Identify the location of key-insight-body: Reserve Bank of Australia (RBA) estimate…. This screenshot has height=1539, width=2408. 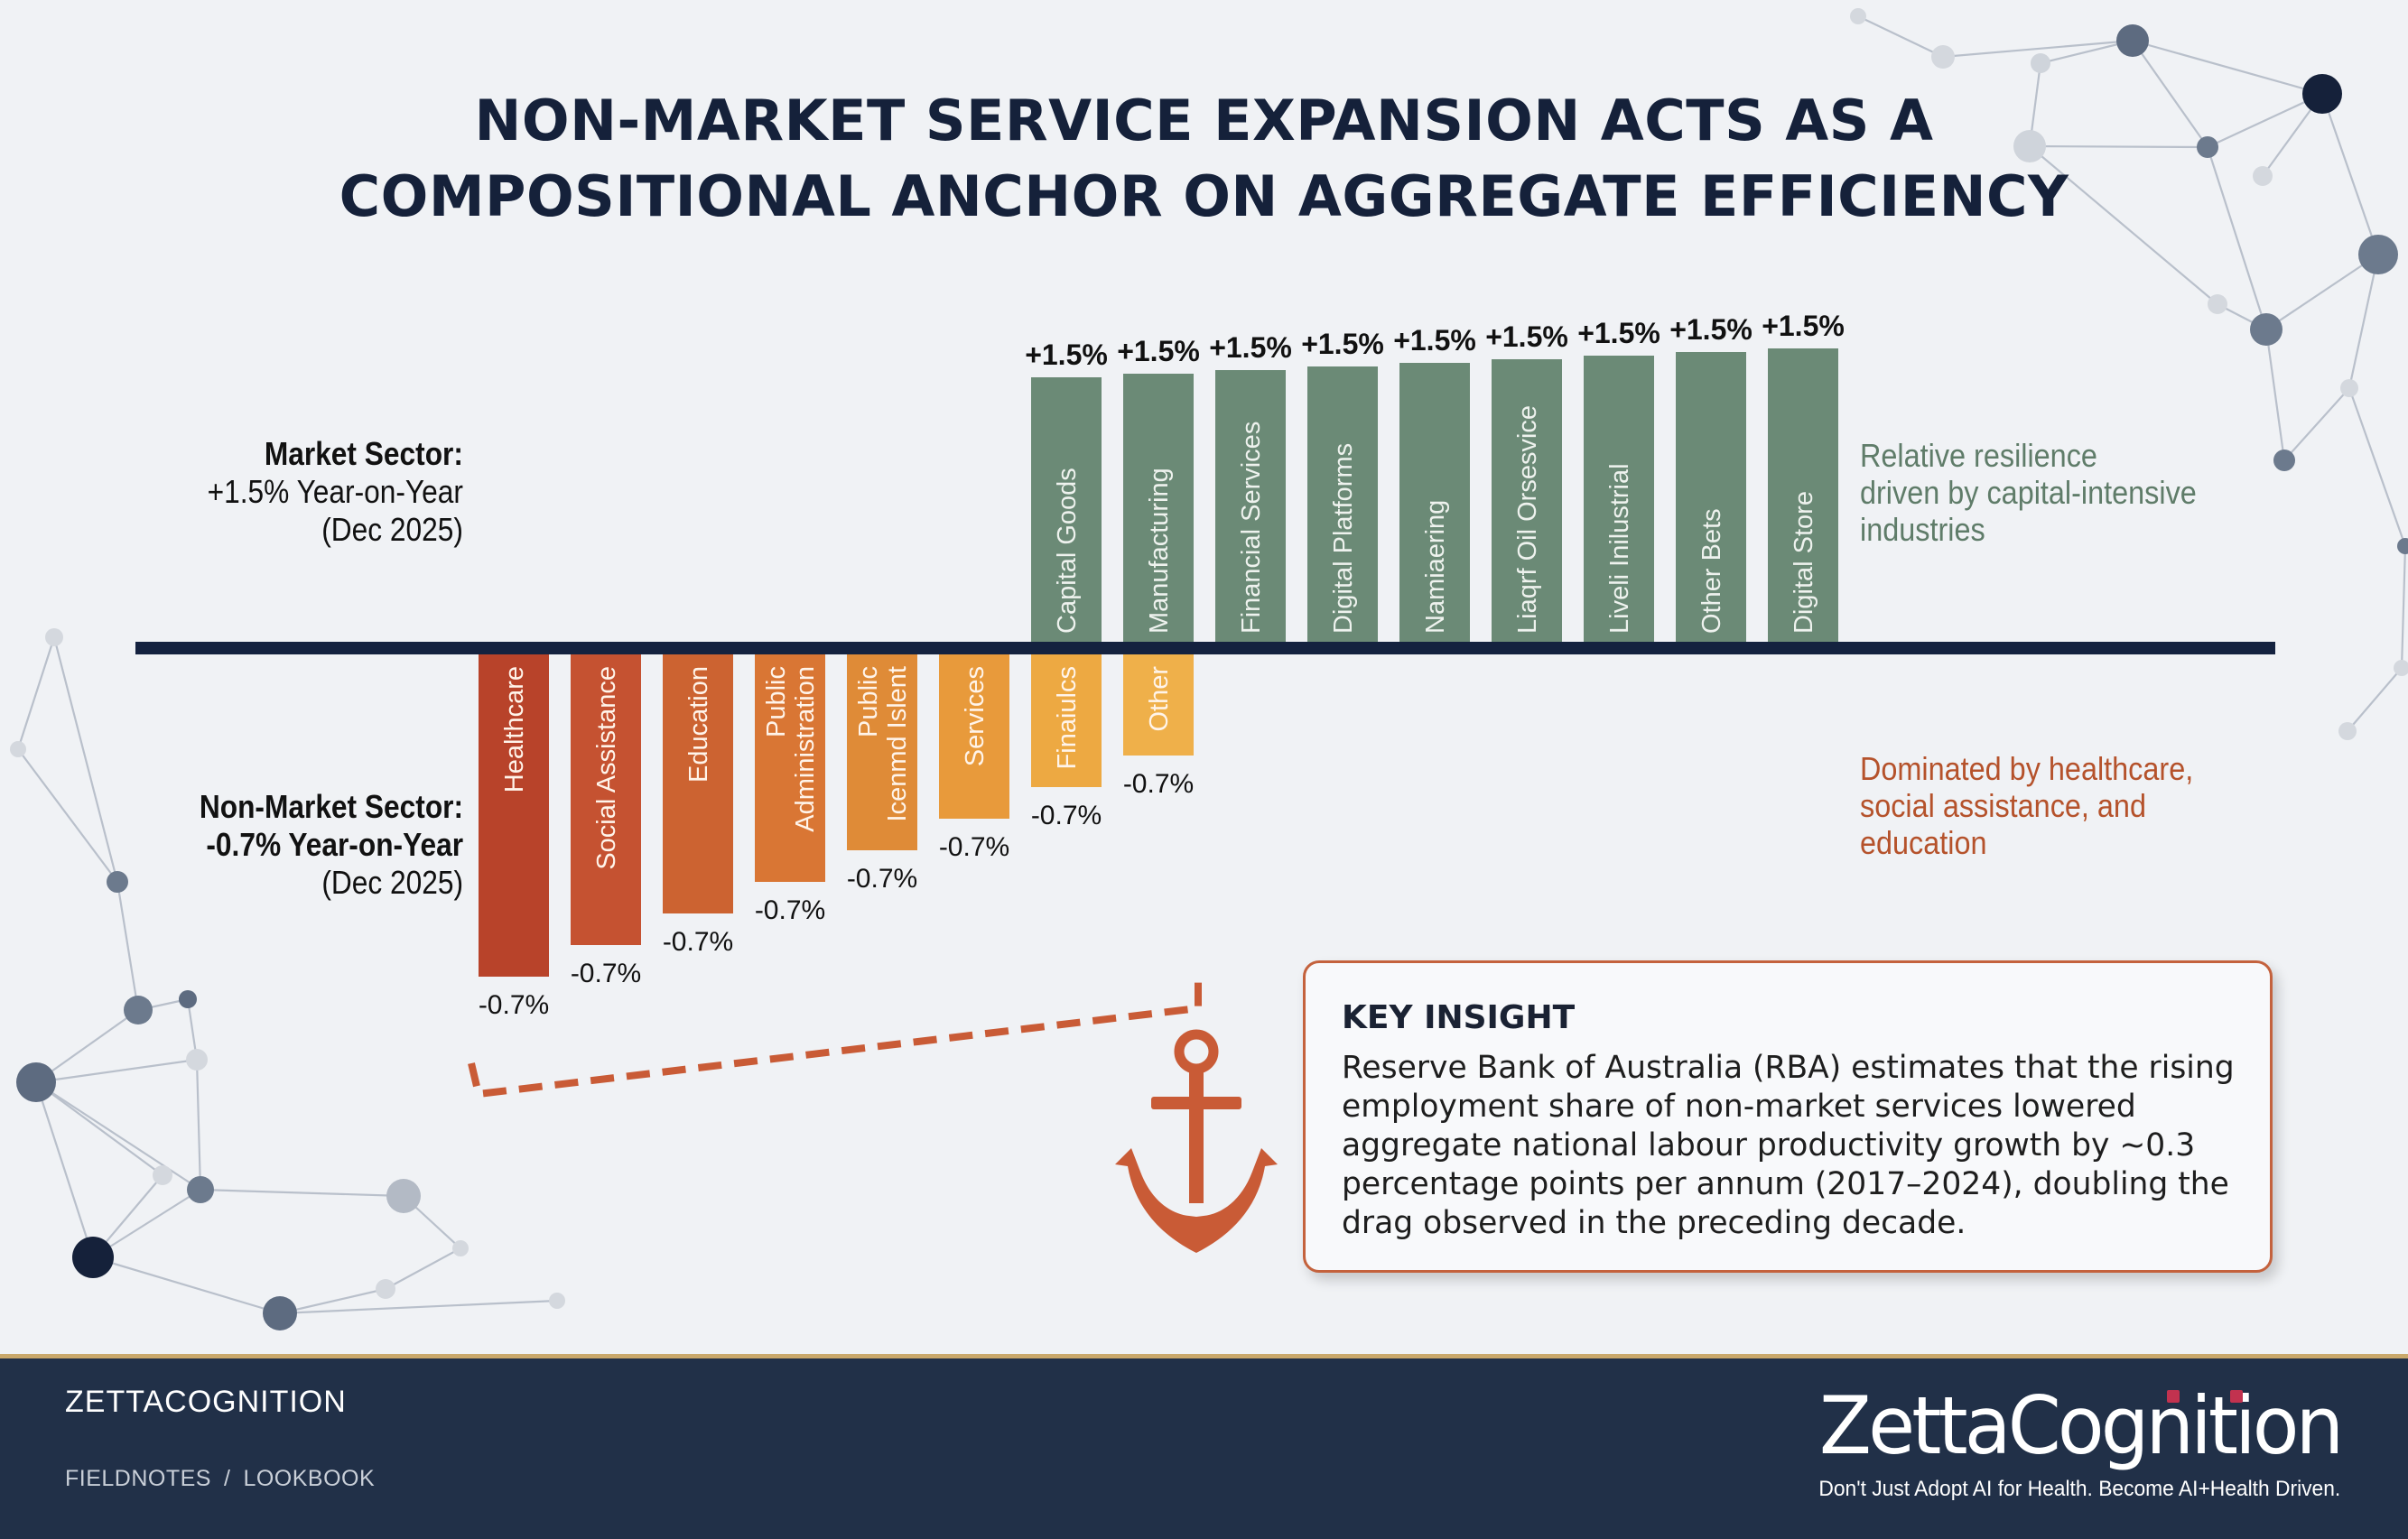
(1789, 1146).